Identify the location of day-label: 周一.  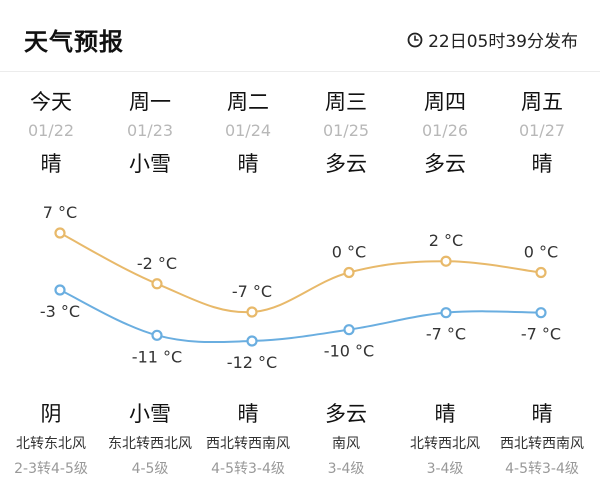
(150, 102).